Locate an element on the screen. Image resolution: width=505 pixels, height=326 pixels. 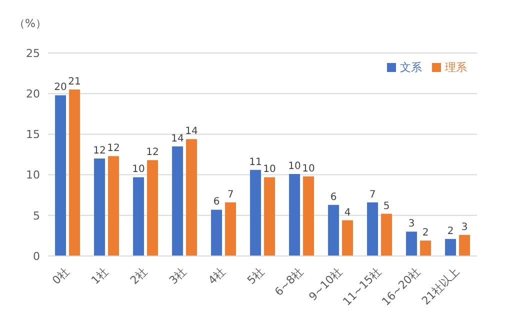
data-label: 11 is located at coordinates (255, 162).